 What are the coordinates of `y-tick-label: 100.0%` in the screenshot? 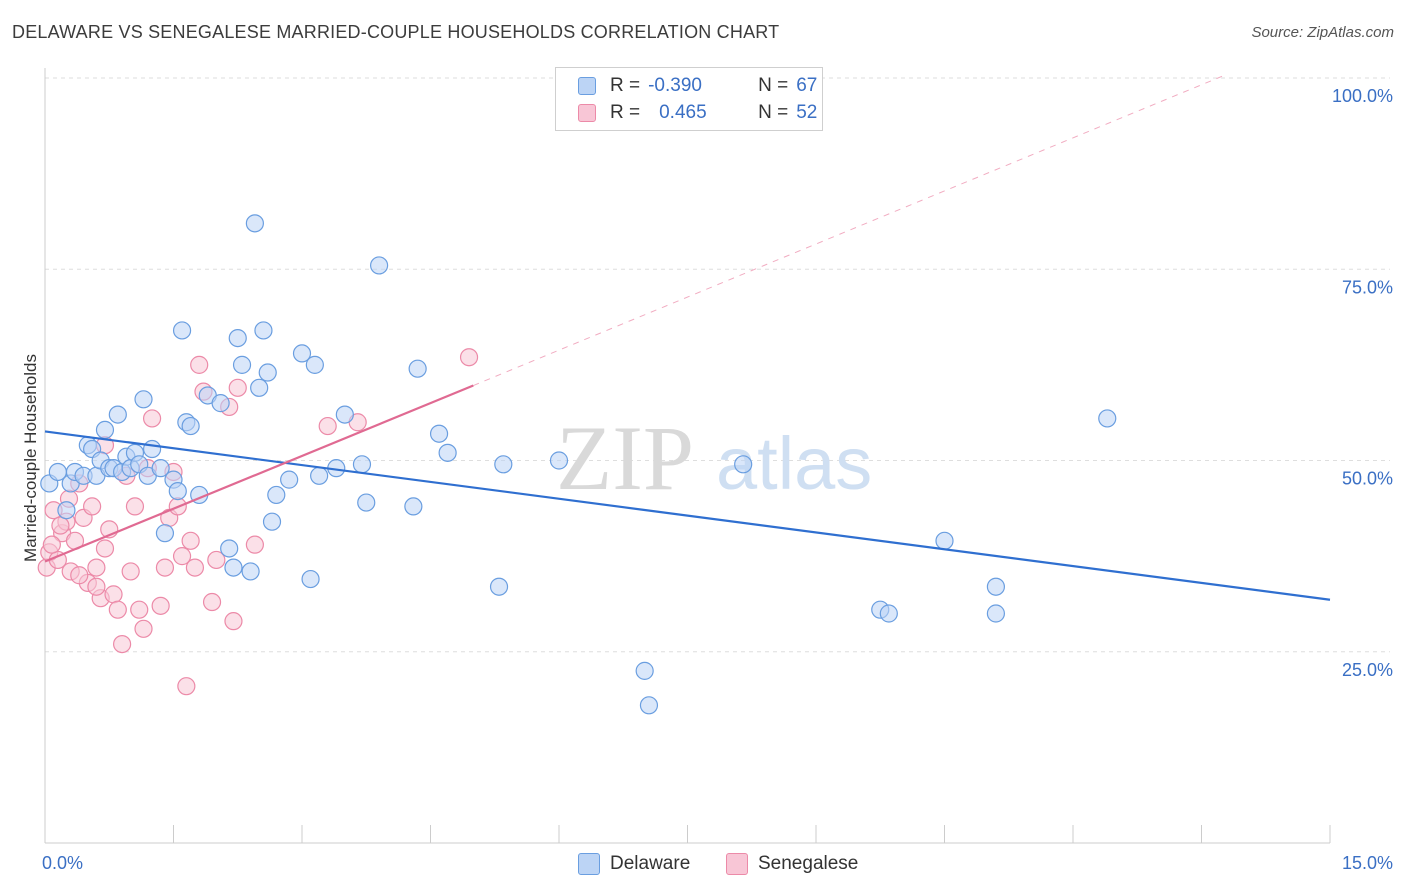 It's located at (1362, 96).